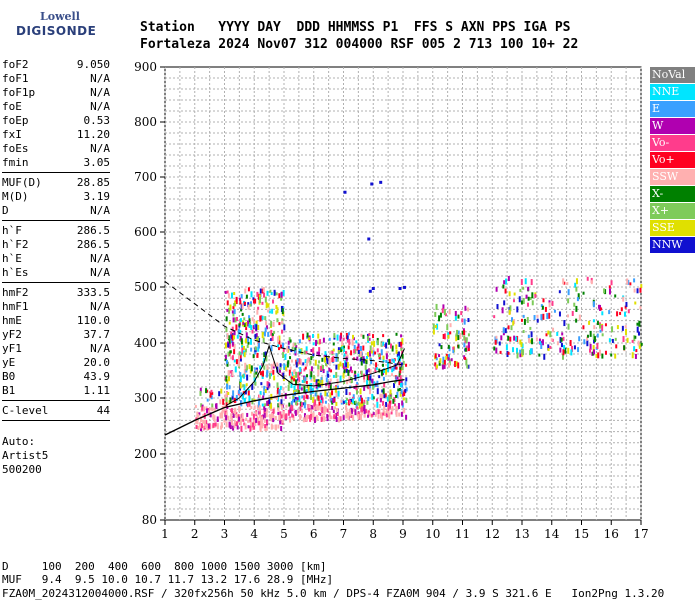 The image size is (700, 600). I want to click on y-tick-label: 600, so click(145, 232).